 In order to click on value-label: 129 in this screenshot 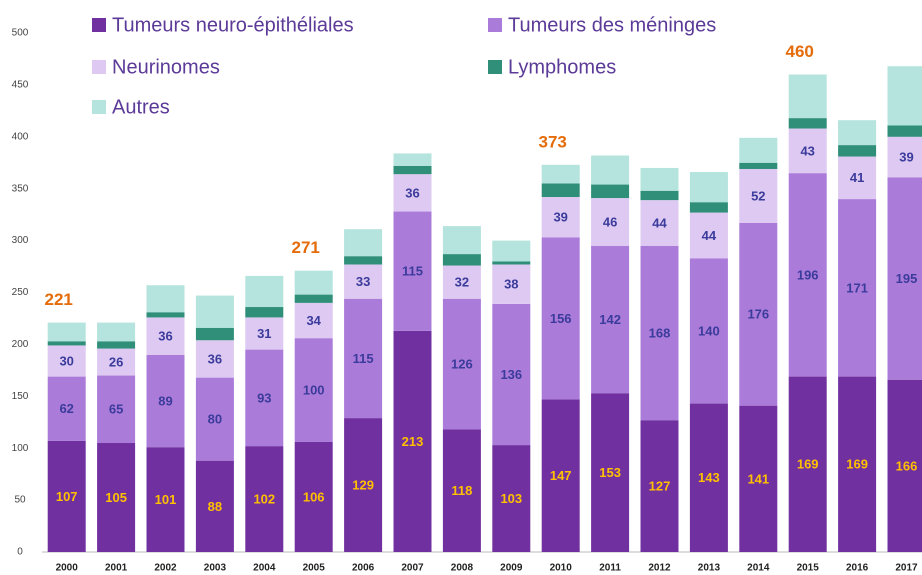, I will do `click(363, 484)`.